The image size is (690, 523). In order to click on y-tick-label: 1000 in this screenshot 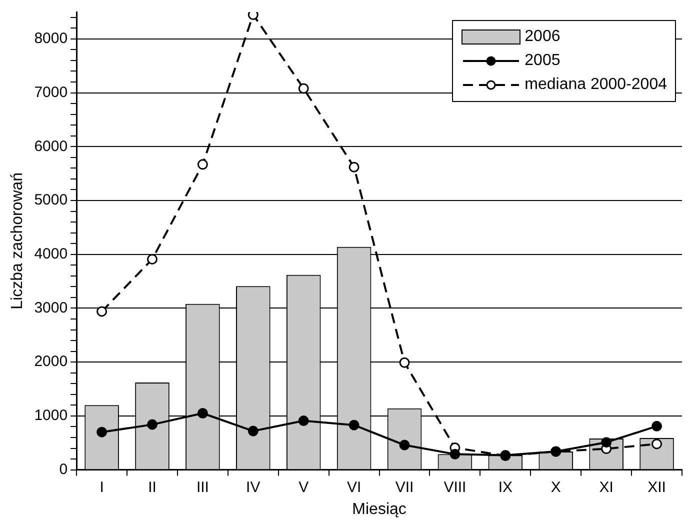, I will do `click(51, 415)`.